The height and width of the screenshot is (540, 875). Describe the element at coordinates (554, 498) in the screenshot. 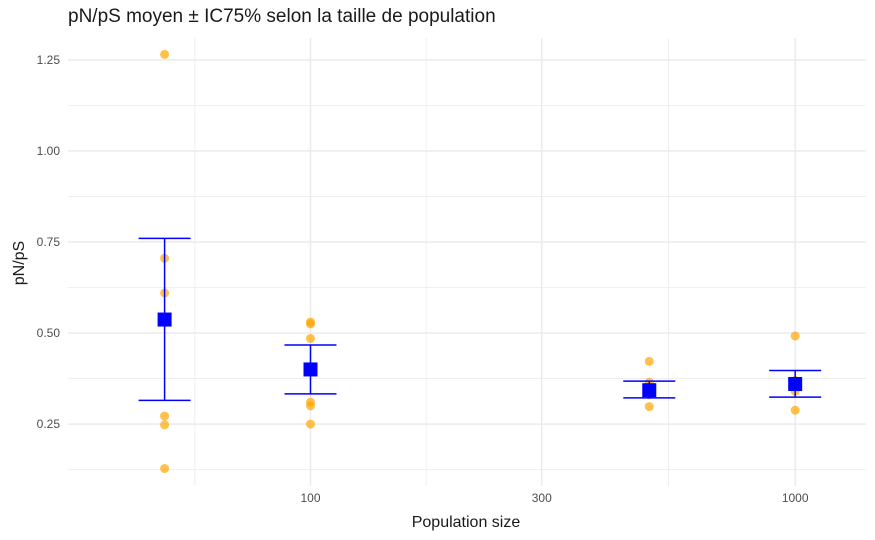

I see `x-tick-labels: 100 300 1000` at that location.